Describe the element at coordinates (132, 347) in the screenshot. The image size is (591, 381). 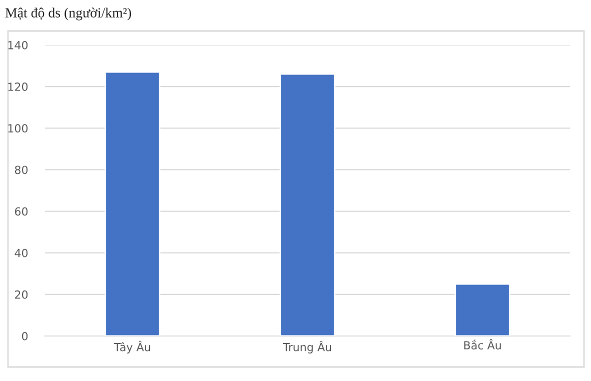
I see `x-tick-label: Tây Âu` at that location.